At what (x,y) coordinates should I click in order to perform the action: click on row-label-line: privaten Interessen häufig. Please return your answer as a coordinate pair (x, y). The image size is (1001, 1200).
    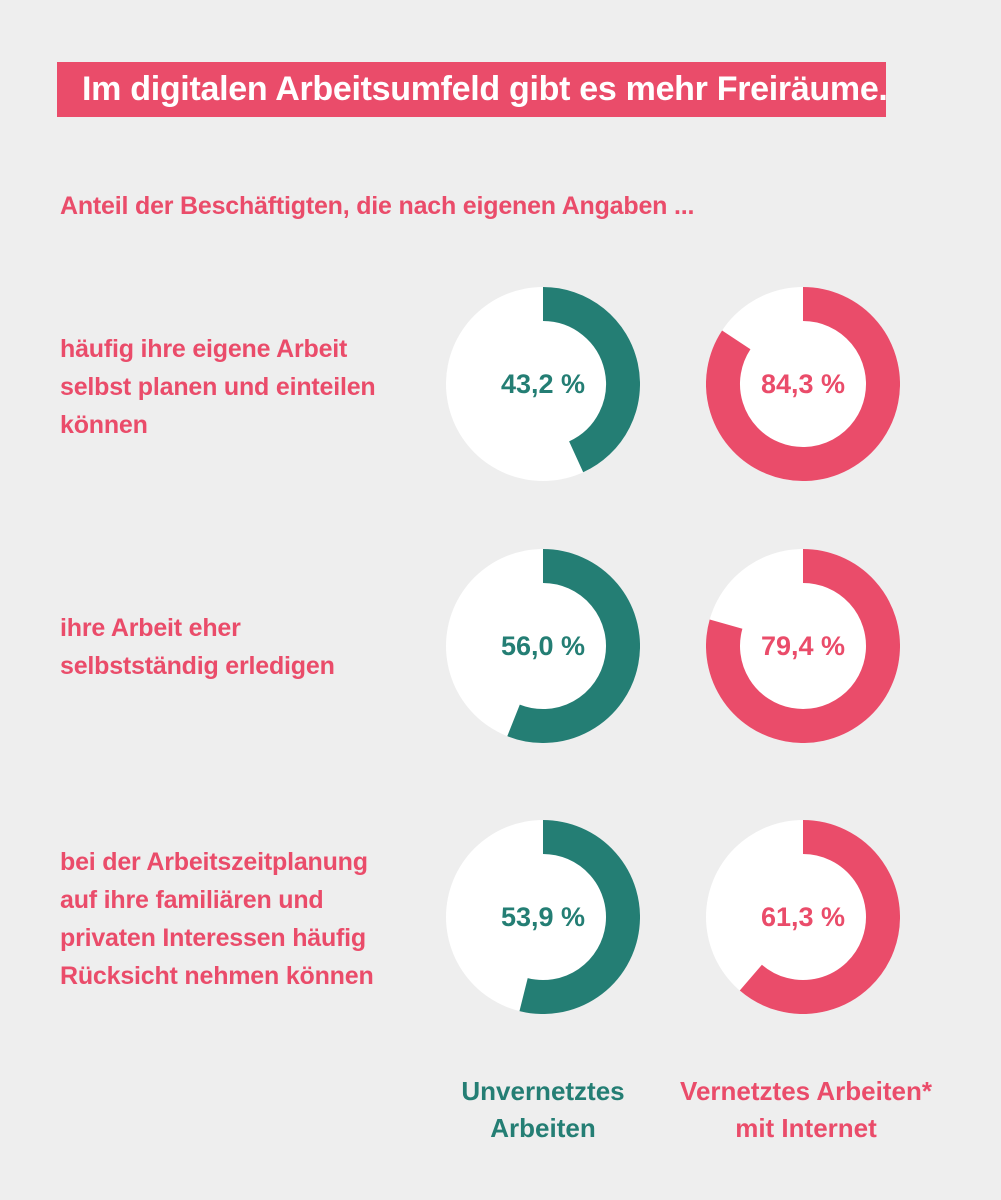
    Looking at the image, I should click on (213, 938).